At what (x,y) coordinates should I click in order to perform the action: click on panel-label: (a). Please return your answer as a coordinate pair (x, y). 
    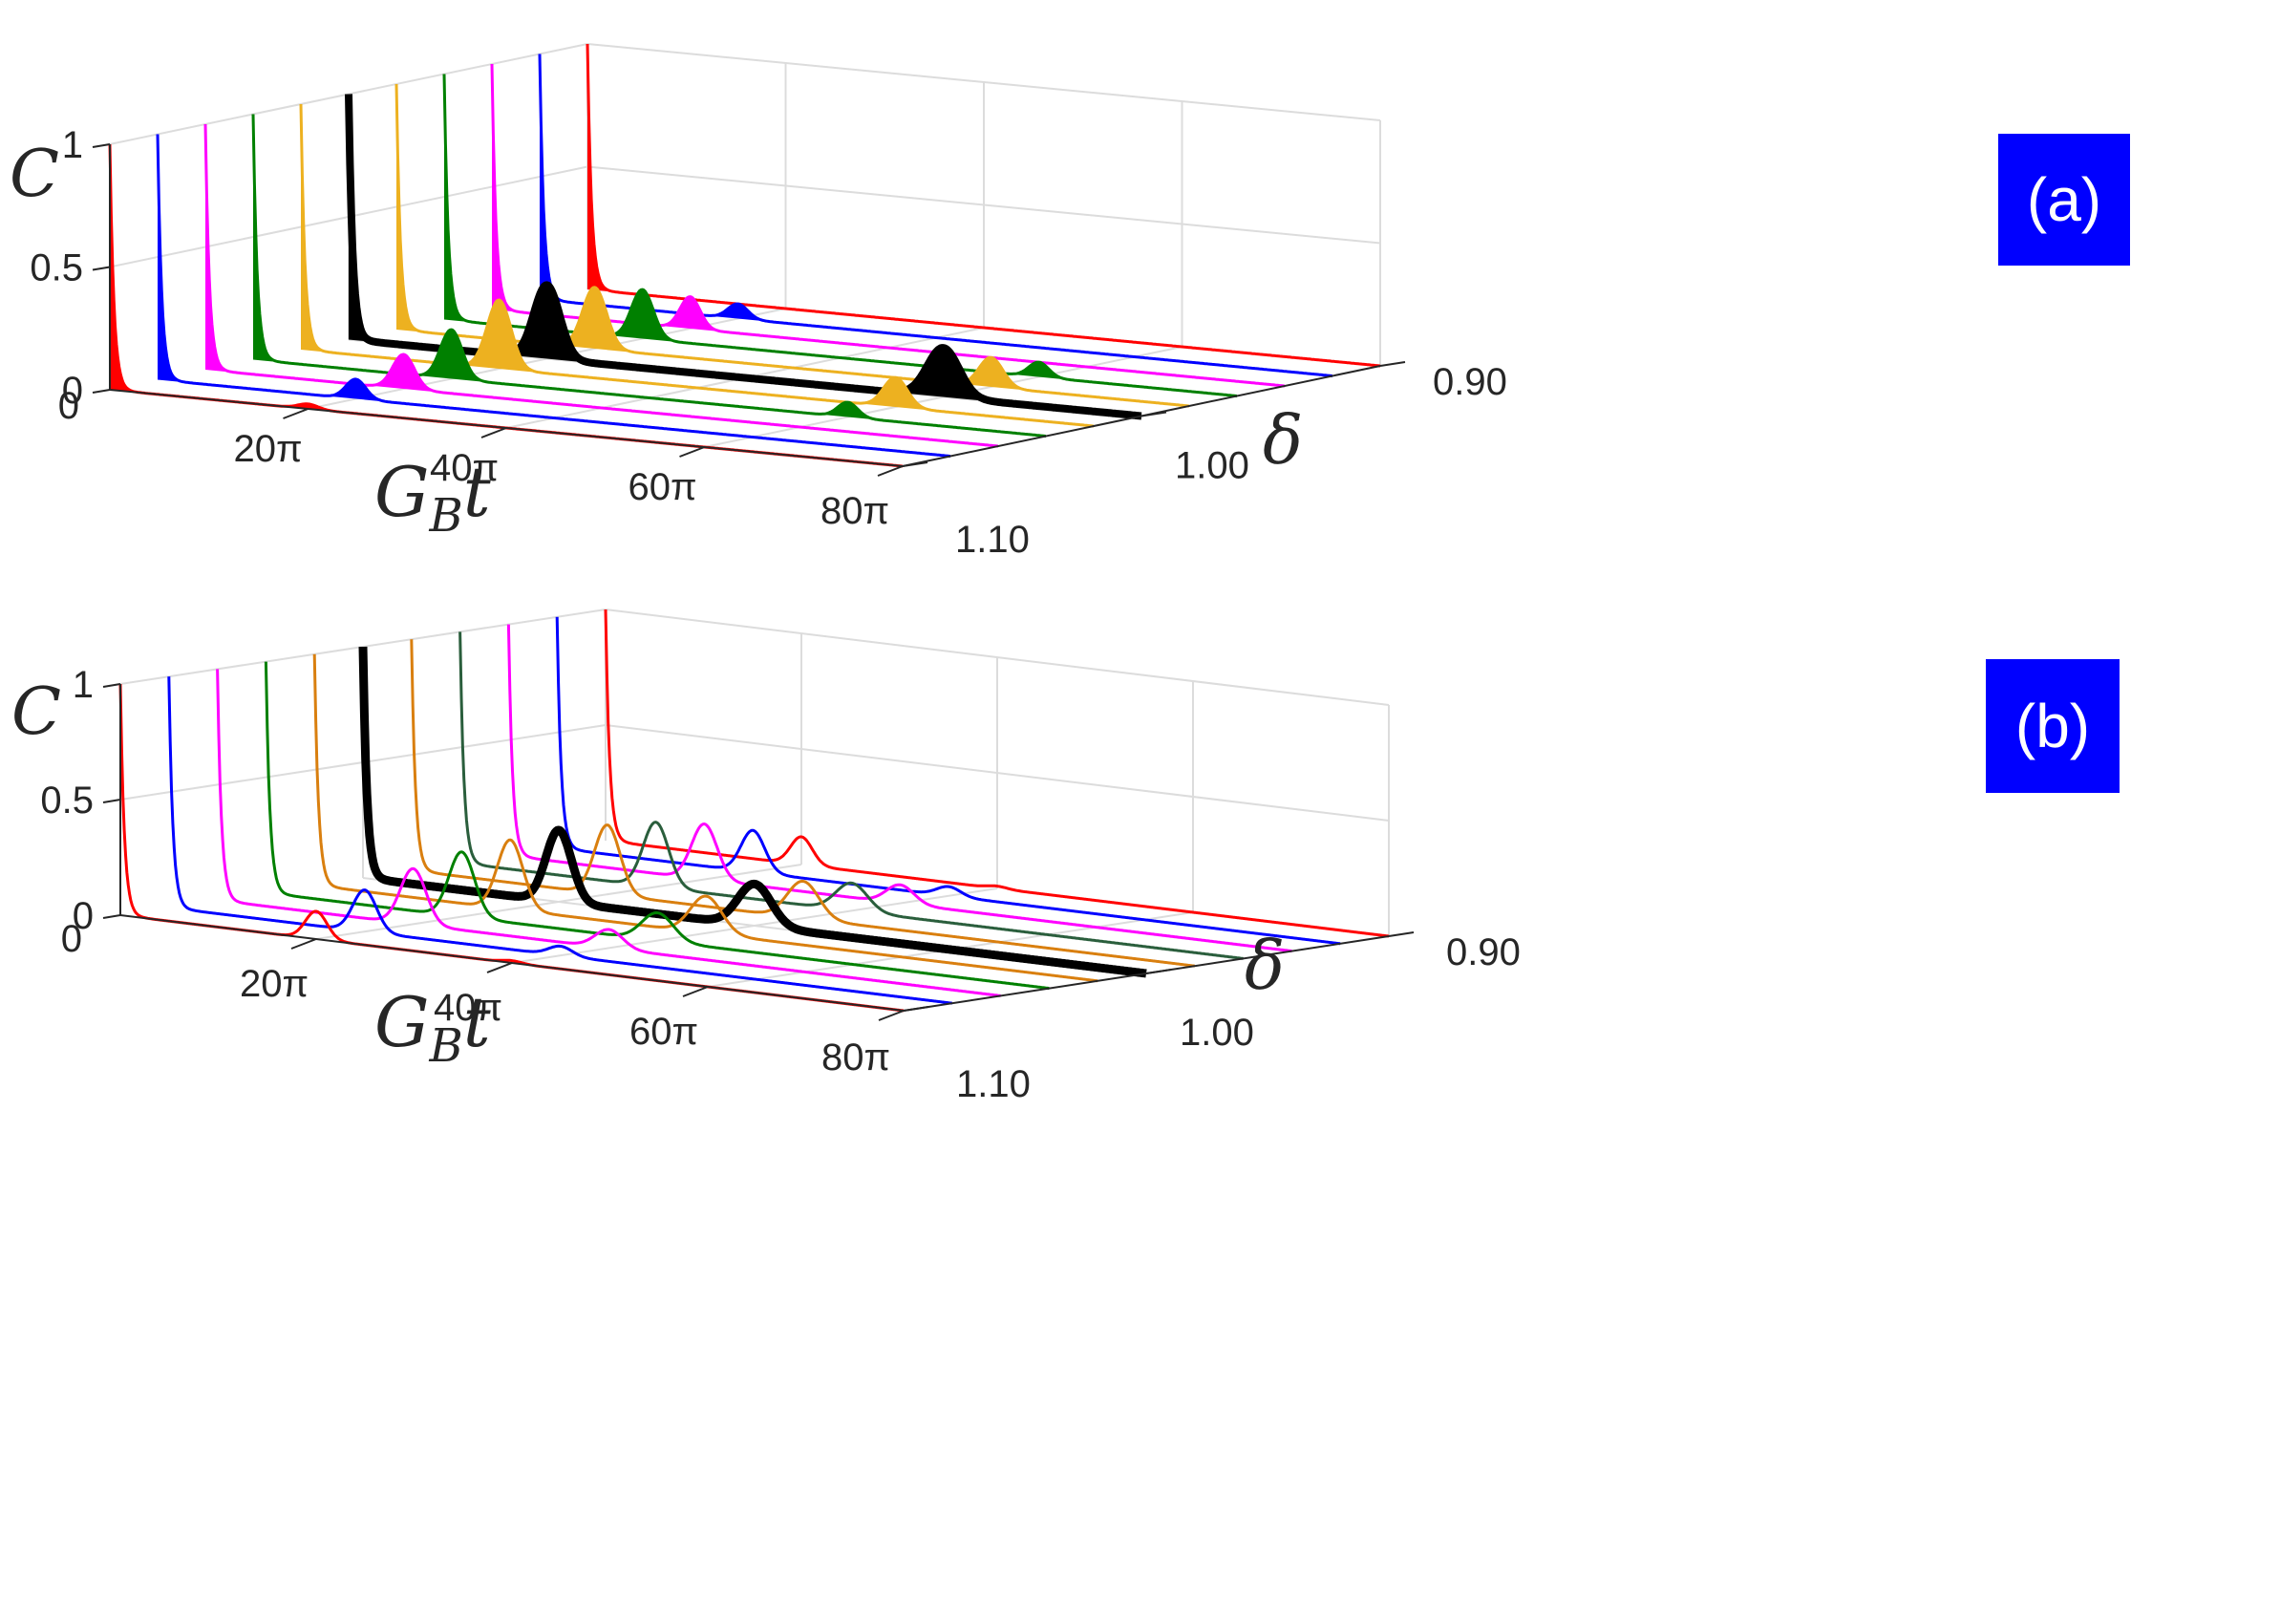
    Looking at the image, I should click on (2064, 200).